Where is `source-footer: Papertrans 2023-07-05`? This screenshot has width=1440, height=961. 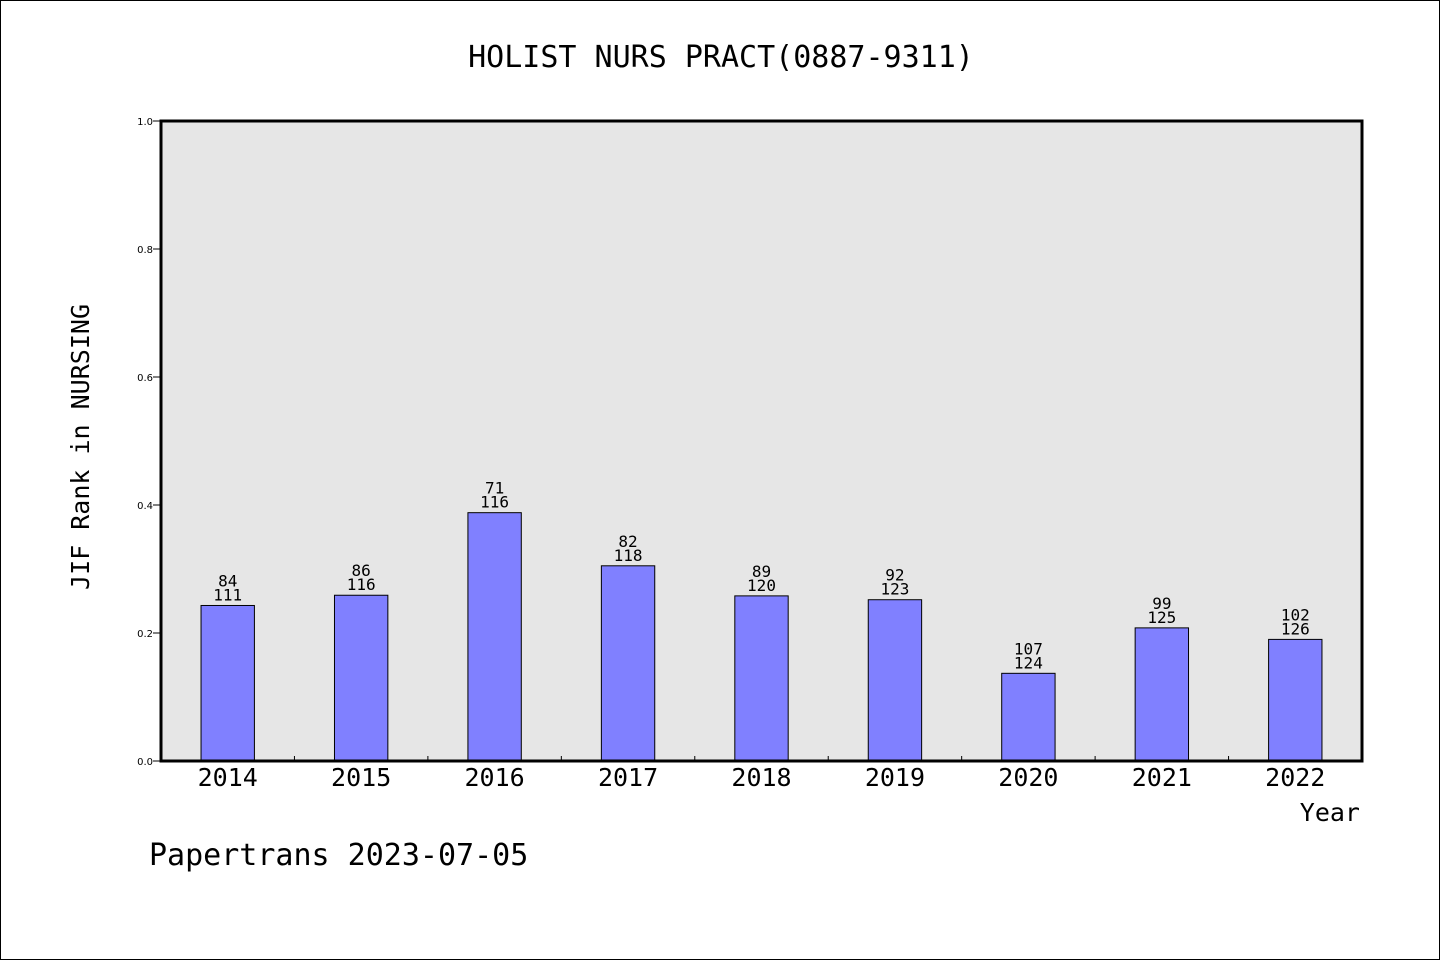
source-footer: Papertrans 2023-07-05 is located at coordinates (338, 855).